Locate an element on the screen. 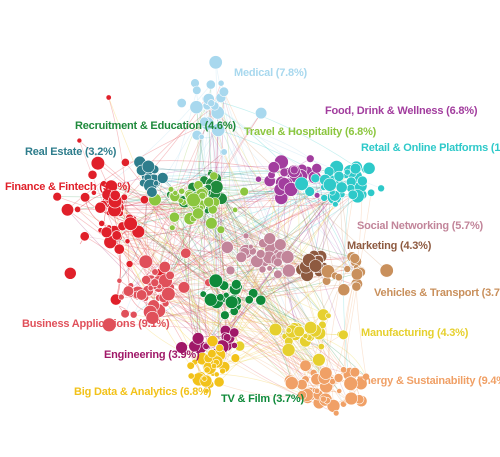 The width and height of the screenshot is (500, 457). cluster-label-travel: Travel & Hospitality (6.8%) is located at coordinates (310, 132).